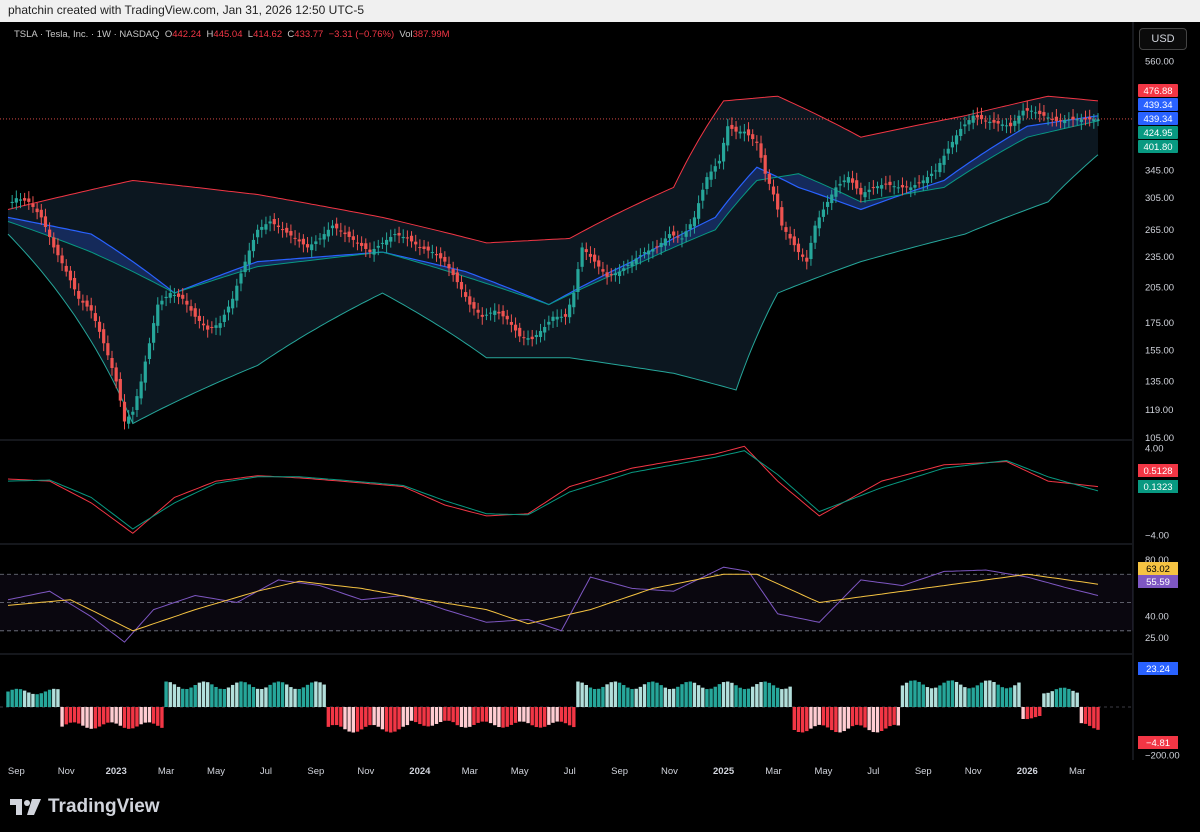 This screenshot has width=1200, height=832. What do you see at coordinates (16, 771) in the screenshot?
I see `time-axis-tick: Sep` at bounding box center [16, 771].